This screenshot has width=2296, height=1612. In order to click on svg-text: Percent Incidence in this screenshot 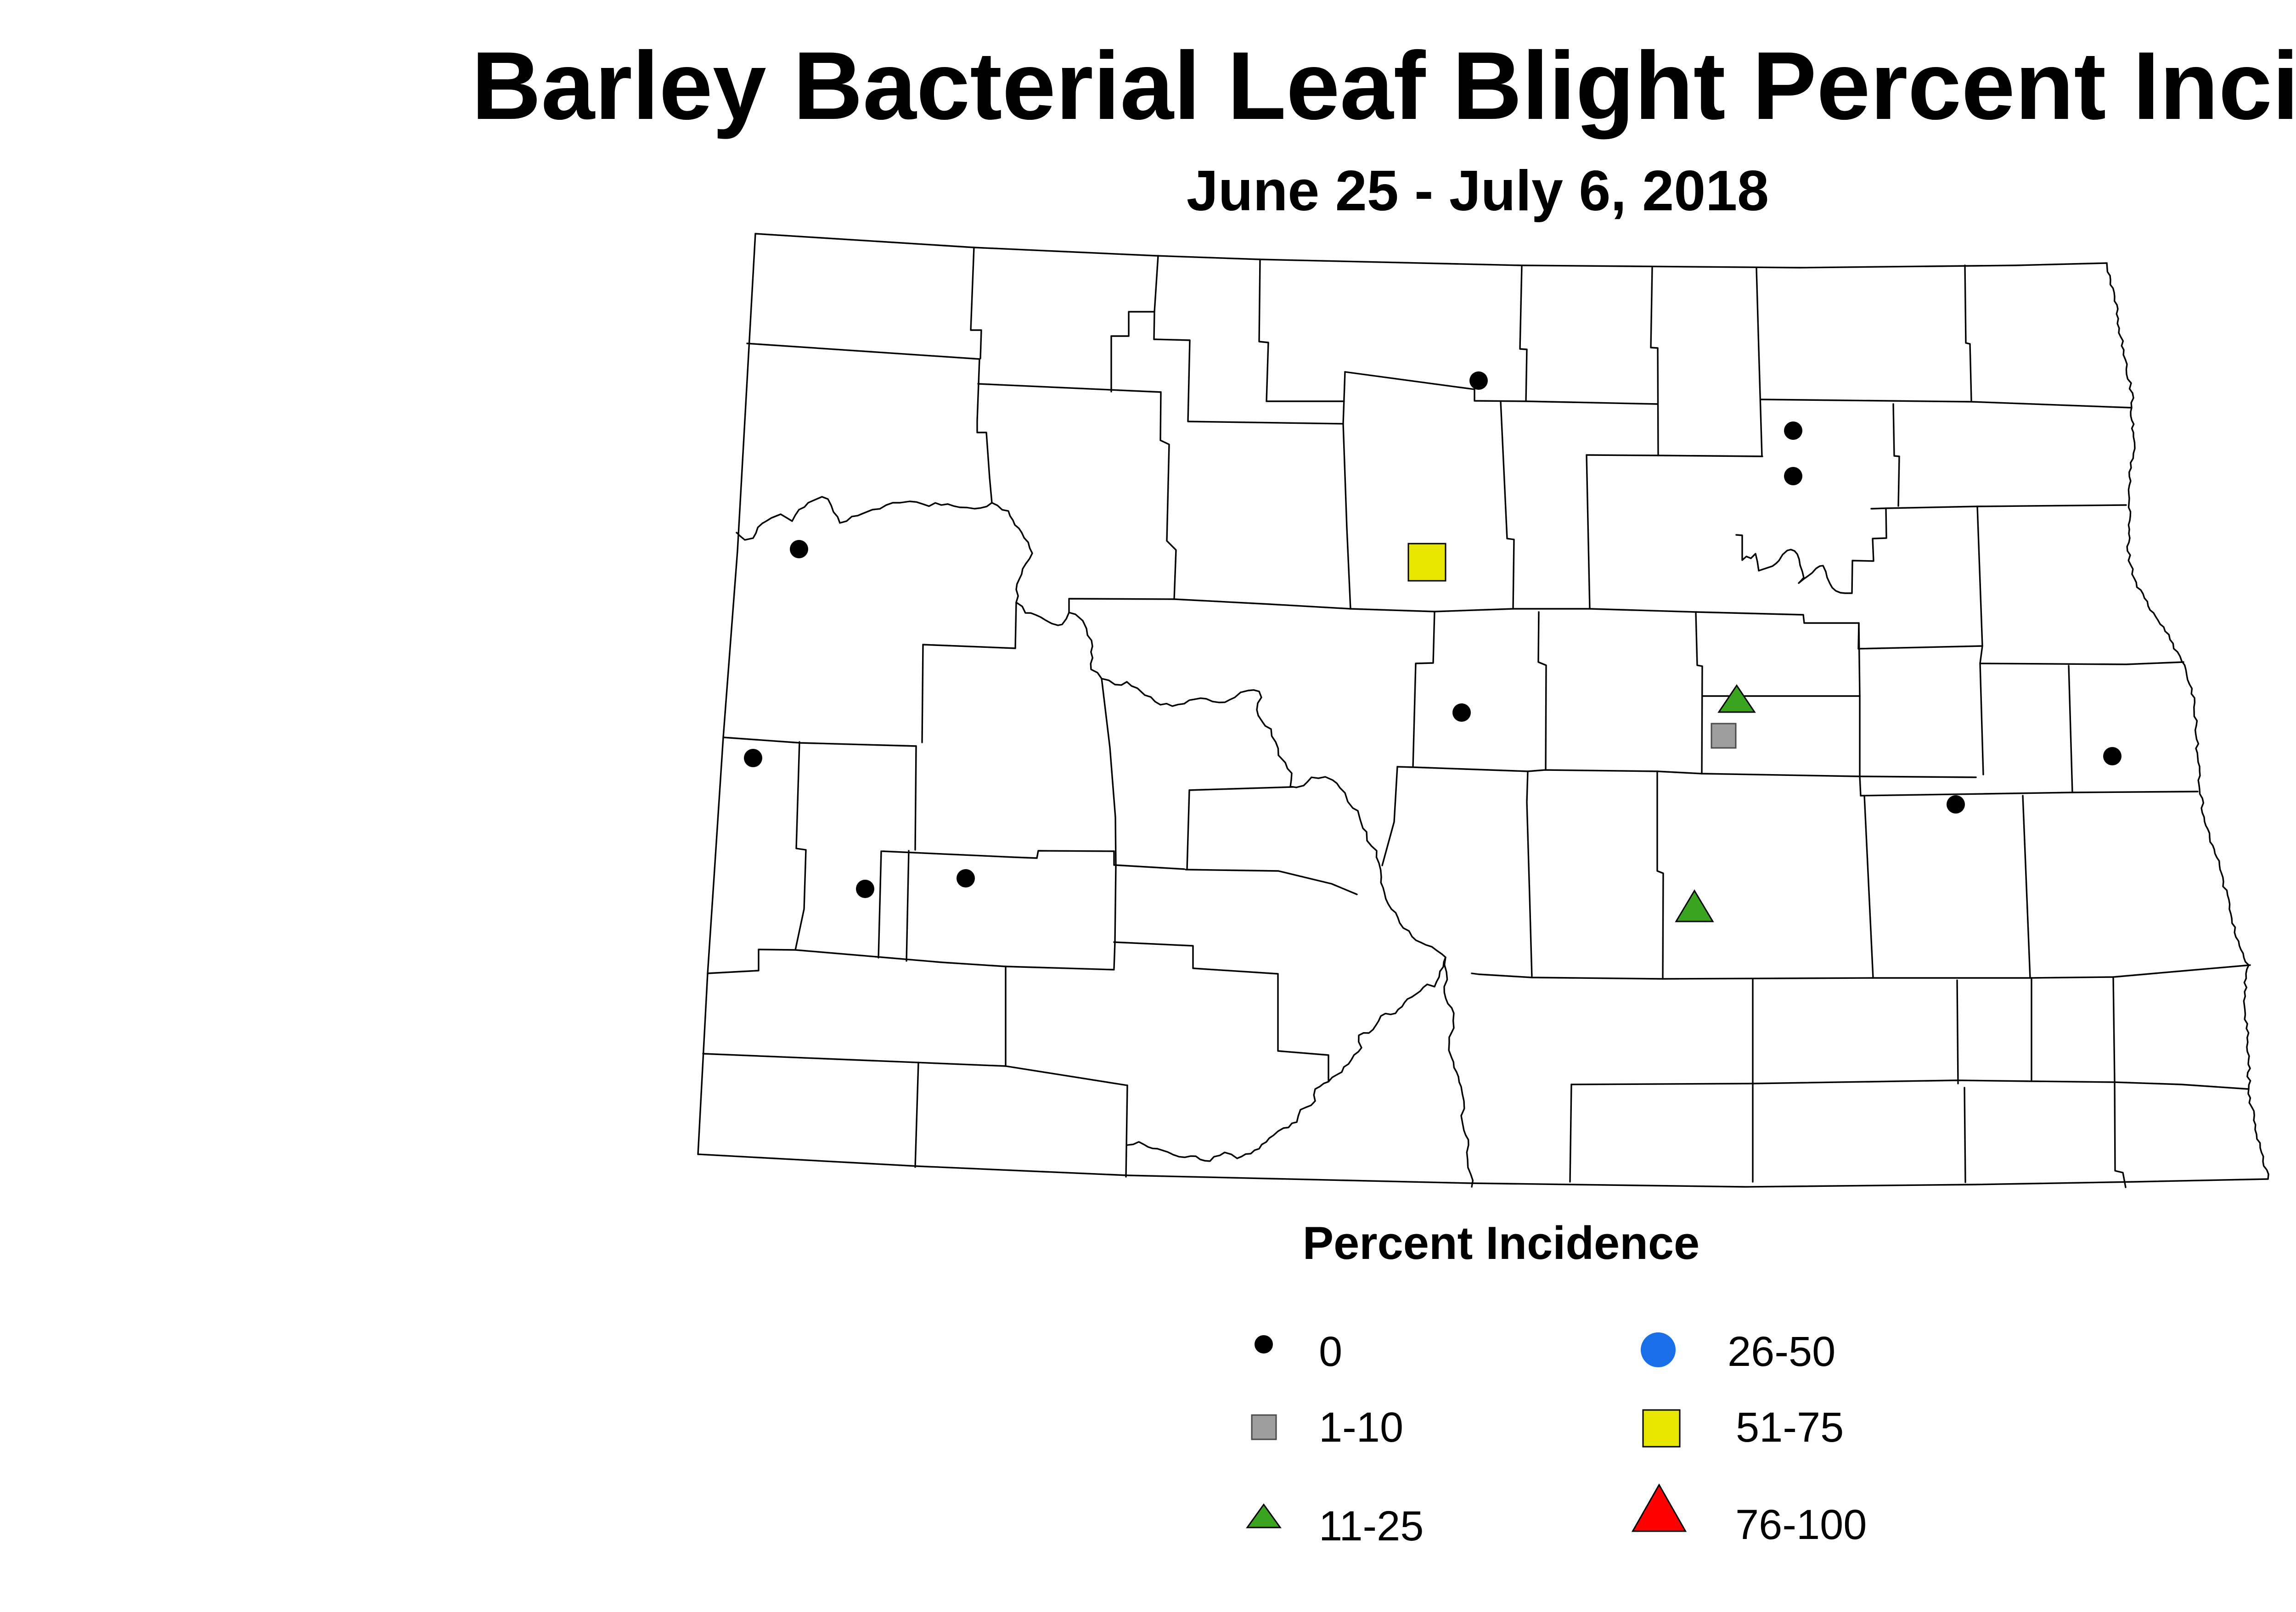, I will do `click(1501, 1244)`.